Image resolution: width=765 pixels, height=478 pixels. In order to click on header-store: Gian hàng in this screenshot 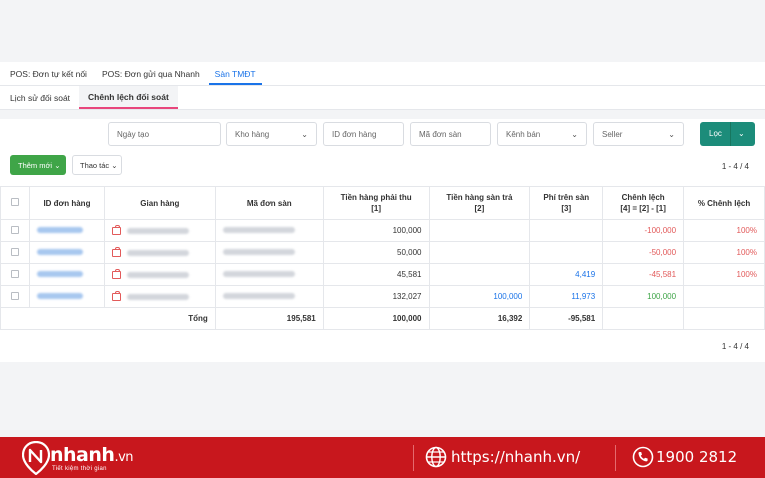, I will do `click(159, 203)`.